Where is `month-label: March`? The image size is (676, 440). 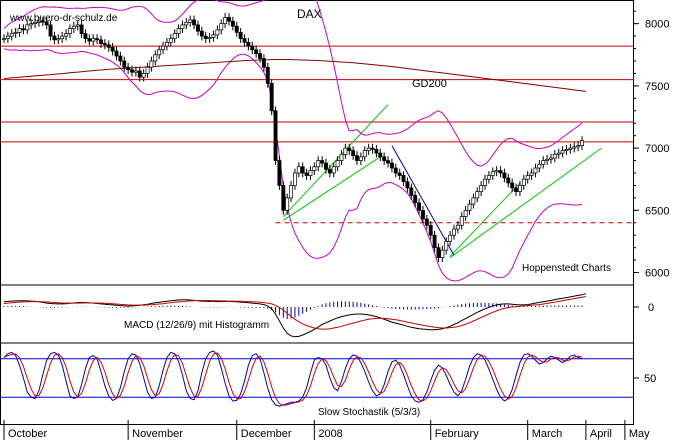 month-label: March is located at coordinates (547, 434).